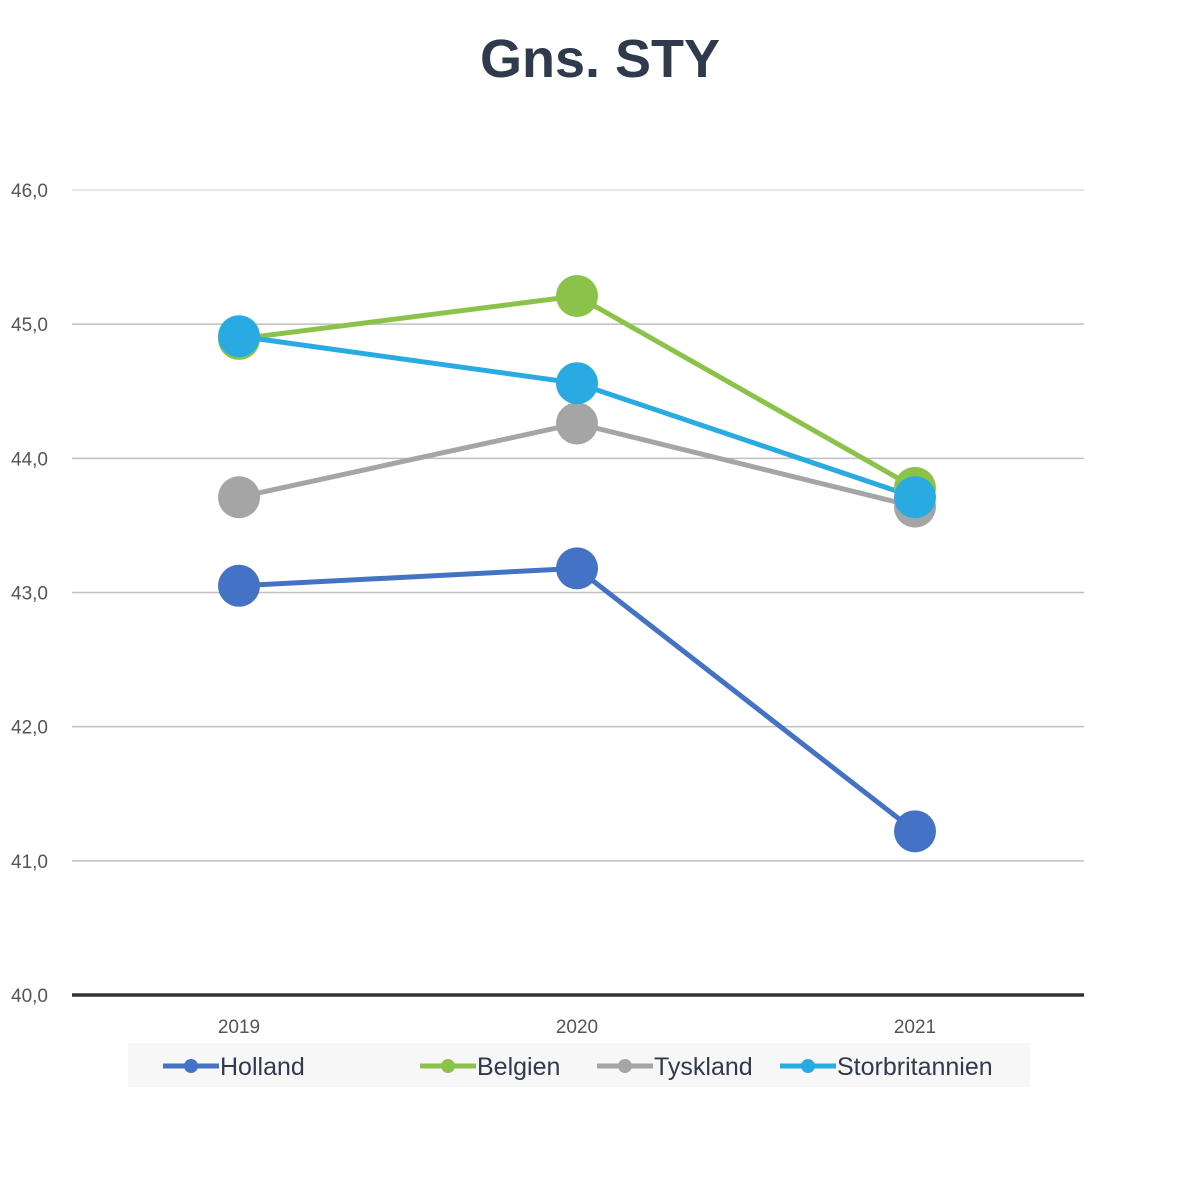 The image size is (1200, 1200). What do you see at coordinates (29, 728) in the screenshot?
I see `y-tick-label: 42,0` at bounding box center [29, 728].